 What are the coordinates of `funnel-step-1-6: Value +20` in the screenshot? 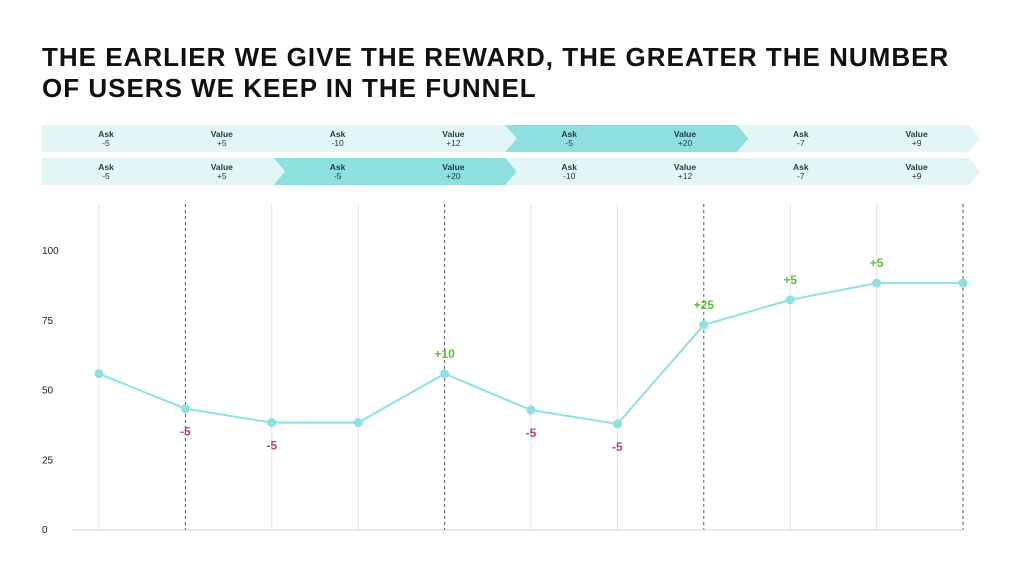 It's located at (685, 138).